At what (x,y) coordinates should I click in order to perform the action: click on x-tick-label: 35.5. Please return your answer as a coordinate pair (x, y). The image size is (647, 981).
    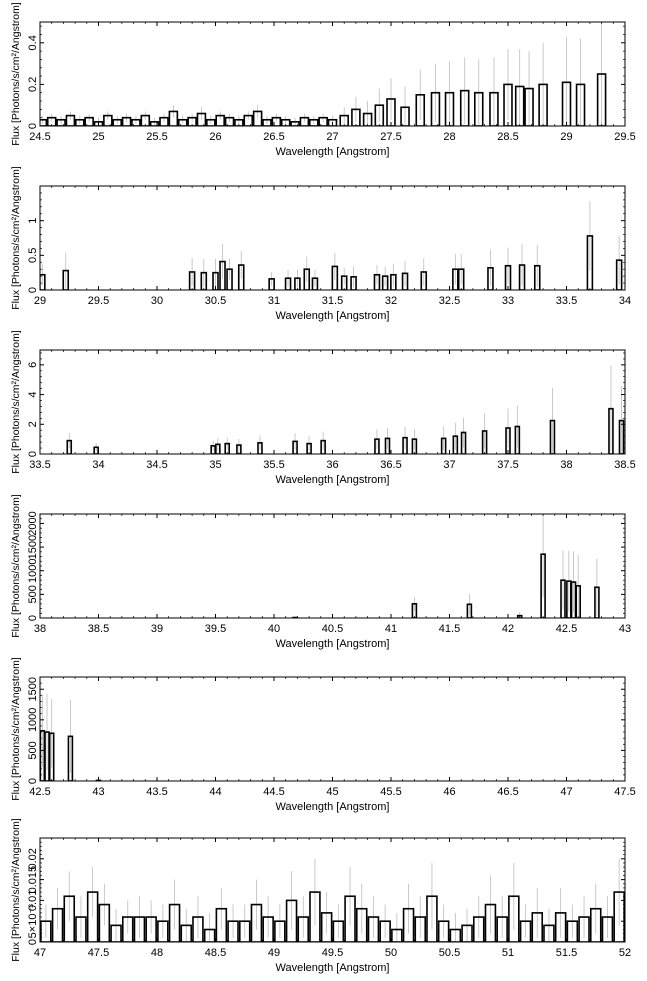
    Looking at the image, I should click on (273, 465).